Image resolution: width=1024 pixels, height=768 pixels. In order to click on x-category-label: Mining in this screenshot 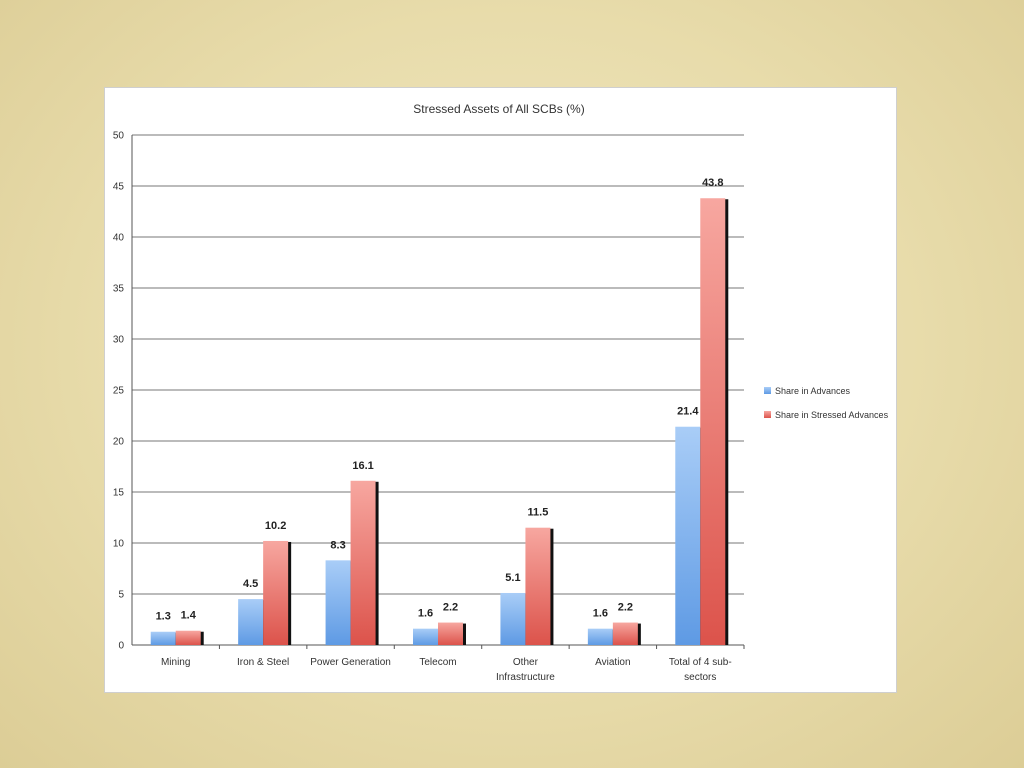, I will do `click(175, 662)`.